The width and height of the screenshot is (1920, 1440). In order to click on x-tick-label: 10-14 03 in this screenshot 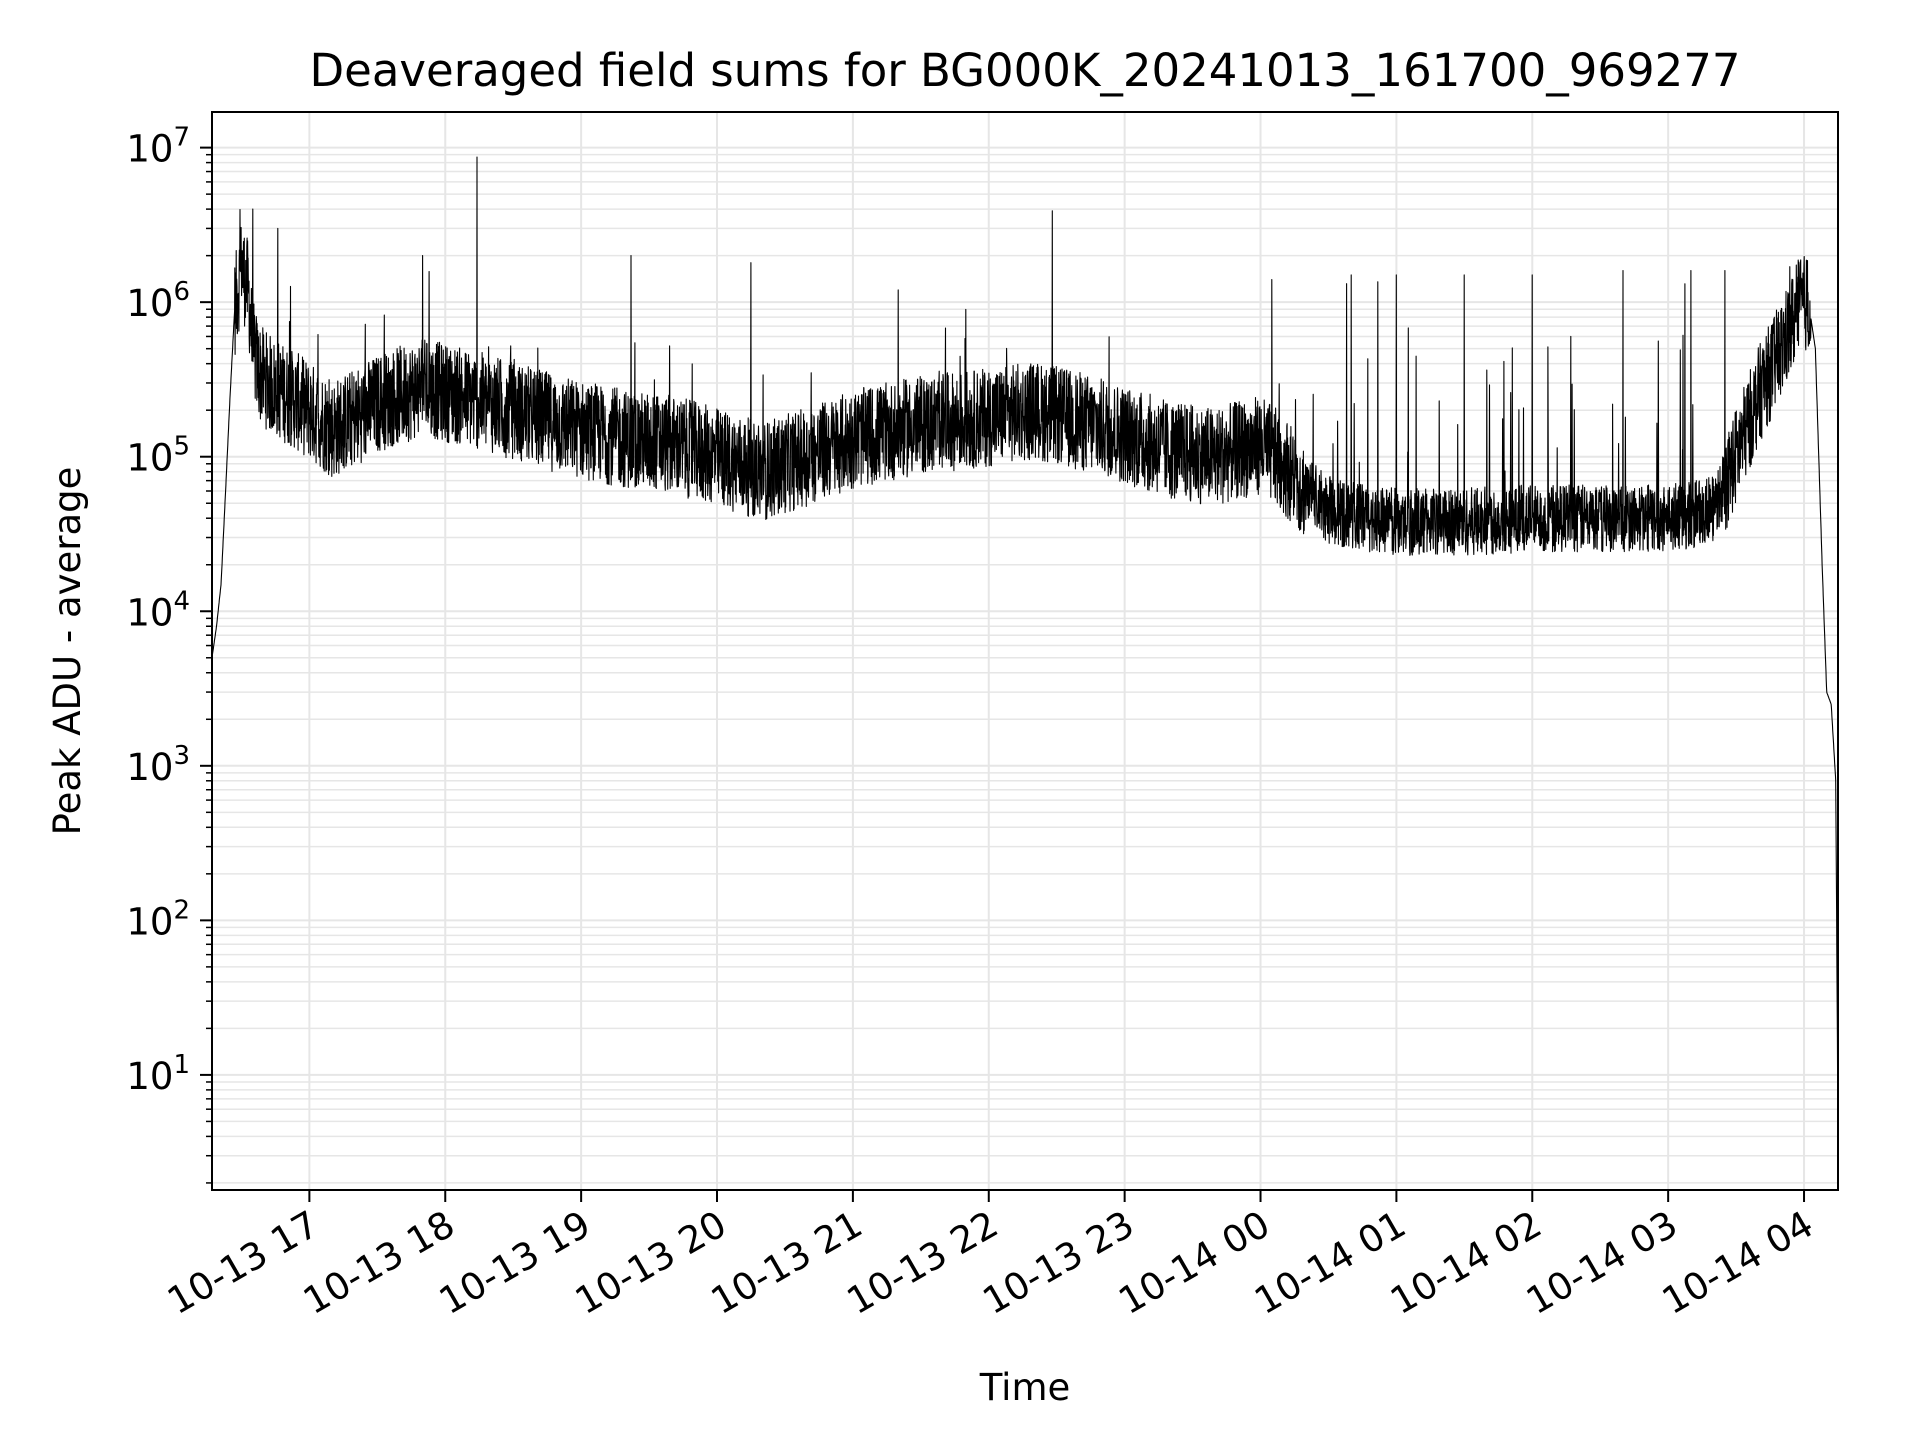, I will do `click(1602, 1263)`.